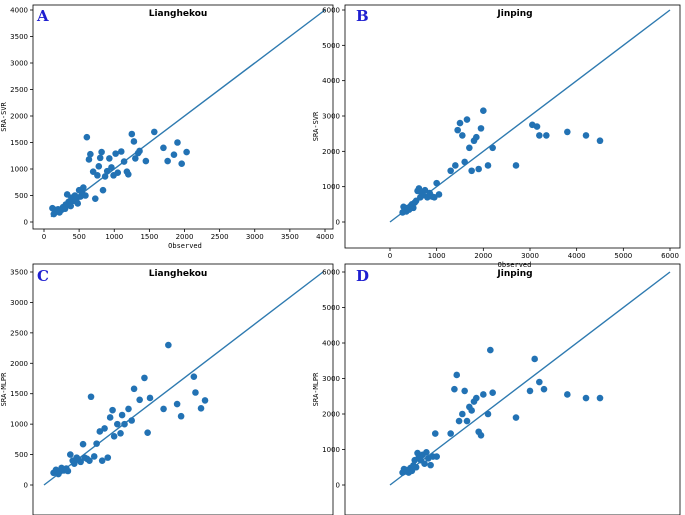  Describe the element at coordinates (670, 256) in the screenshot. I see `x-tick-label: 6000` at that location.